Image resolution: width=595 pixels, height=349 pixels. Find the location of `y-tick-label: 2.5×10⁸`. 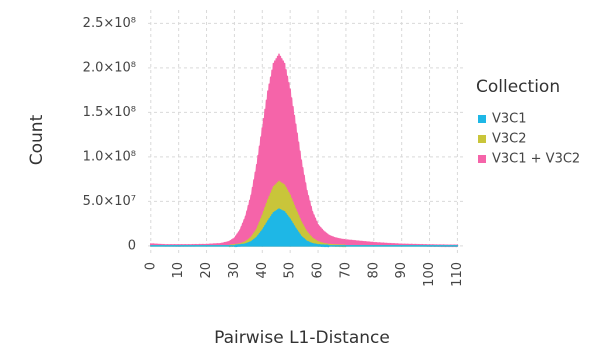

y-tick-label: 2.5×10⁸ is located at coordinates (109, 23).